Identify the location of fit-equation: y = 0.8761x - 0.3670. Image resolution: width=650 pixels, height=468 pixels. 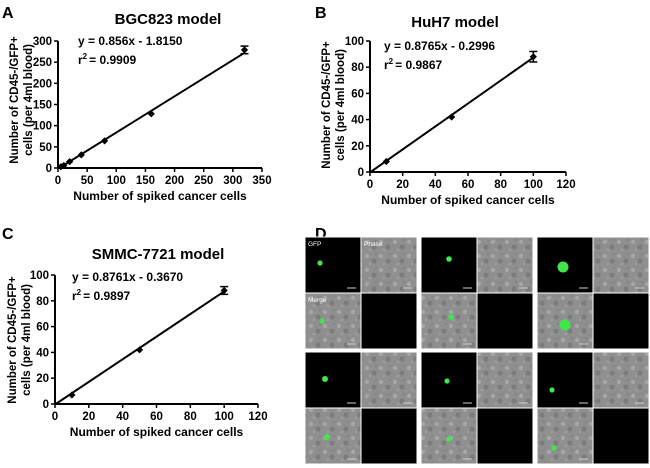
(127, 277).